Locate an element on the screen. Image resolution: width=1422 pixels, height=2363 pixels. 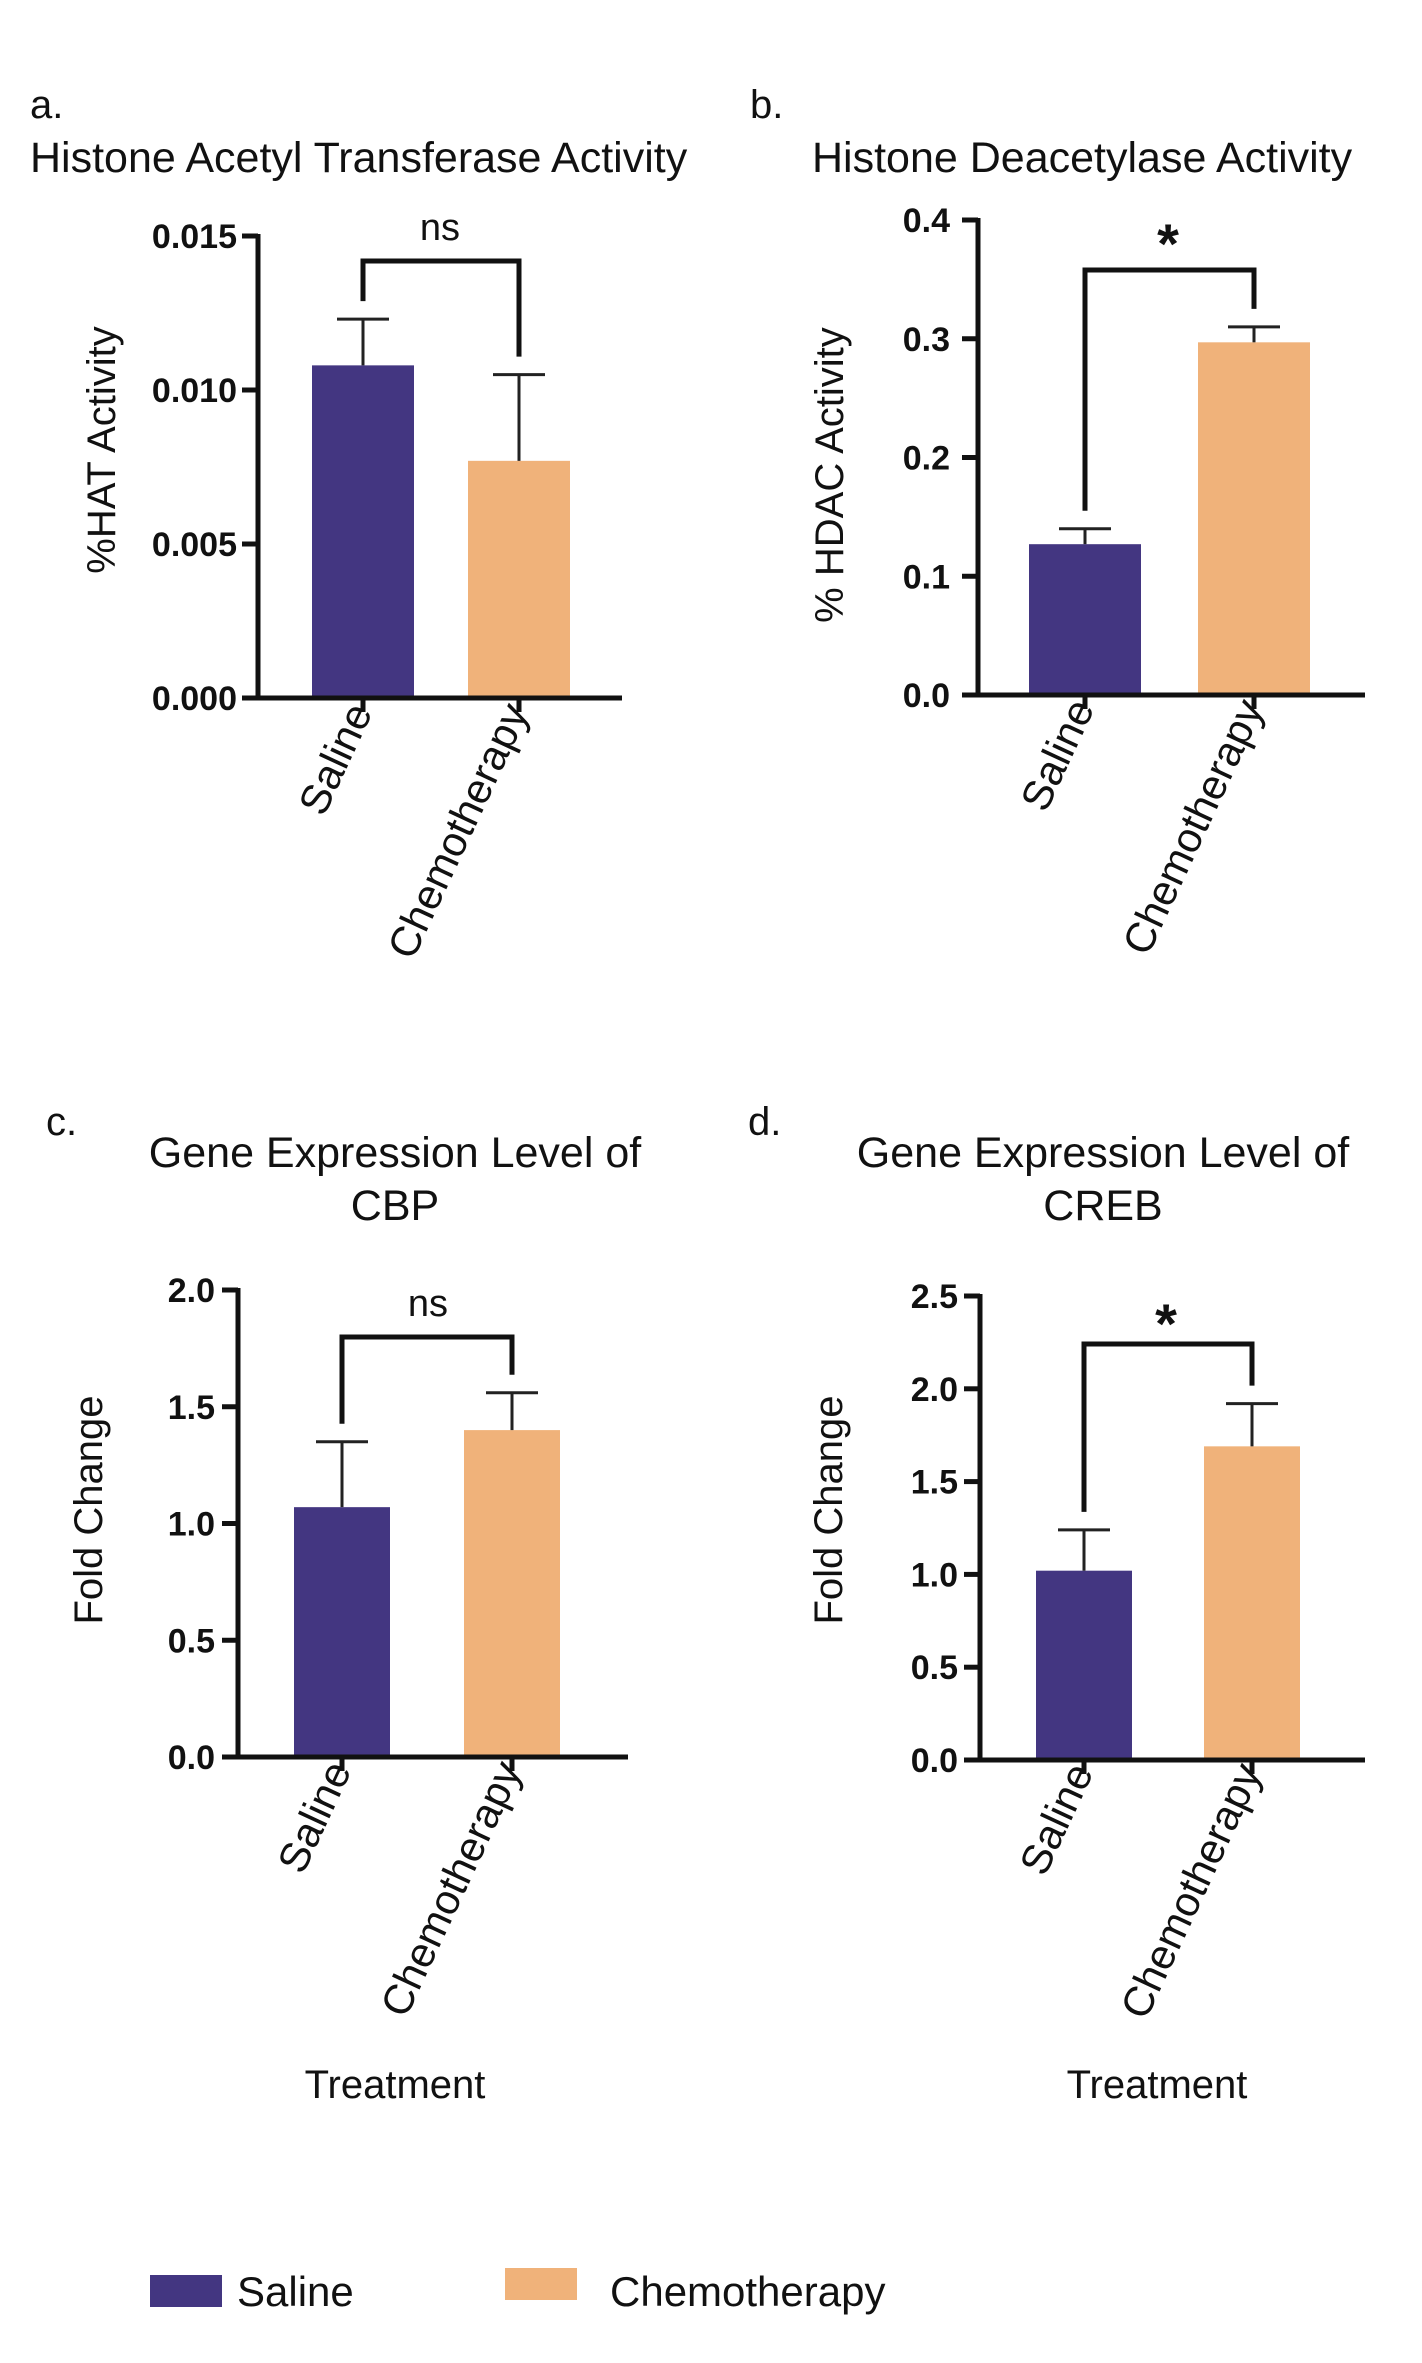
chart-title: Histone Acetyl Transferase Activity is located at coordinates (359, 158).